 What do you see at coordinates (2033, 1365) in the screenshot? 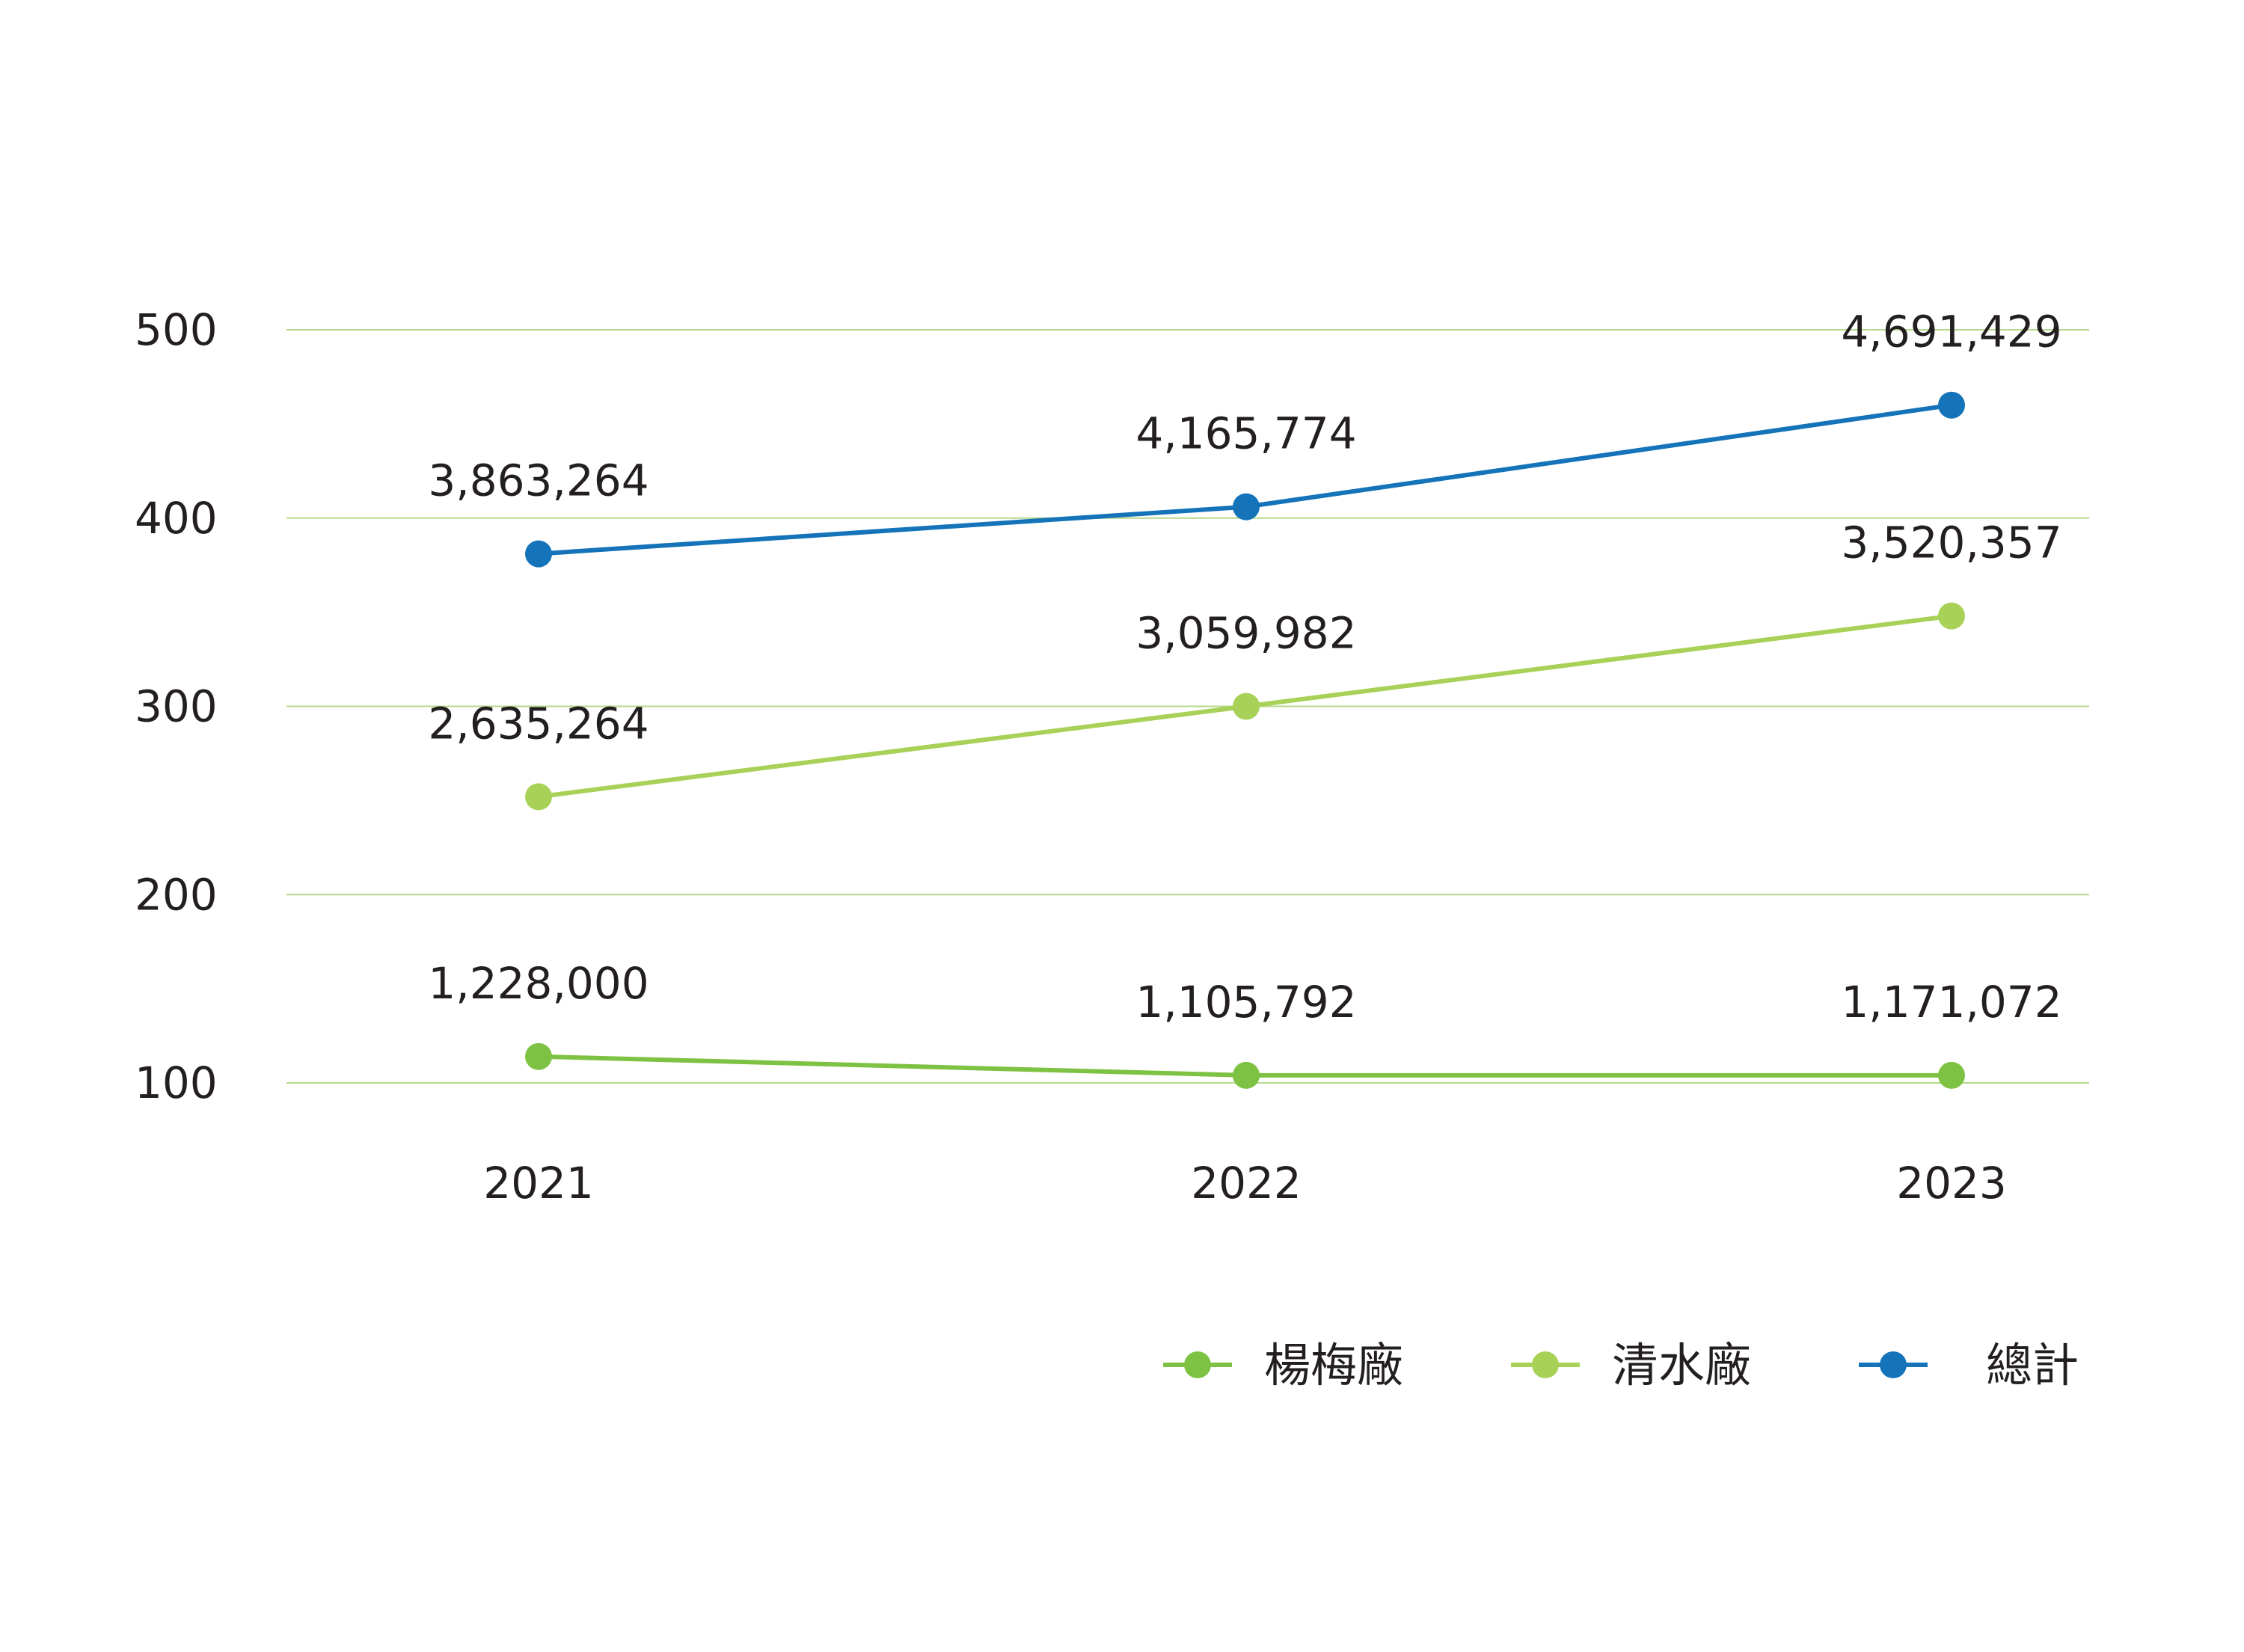
I see `legend-label: 總計` at bounding box center [2033, 1365].